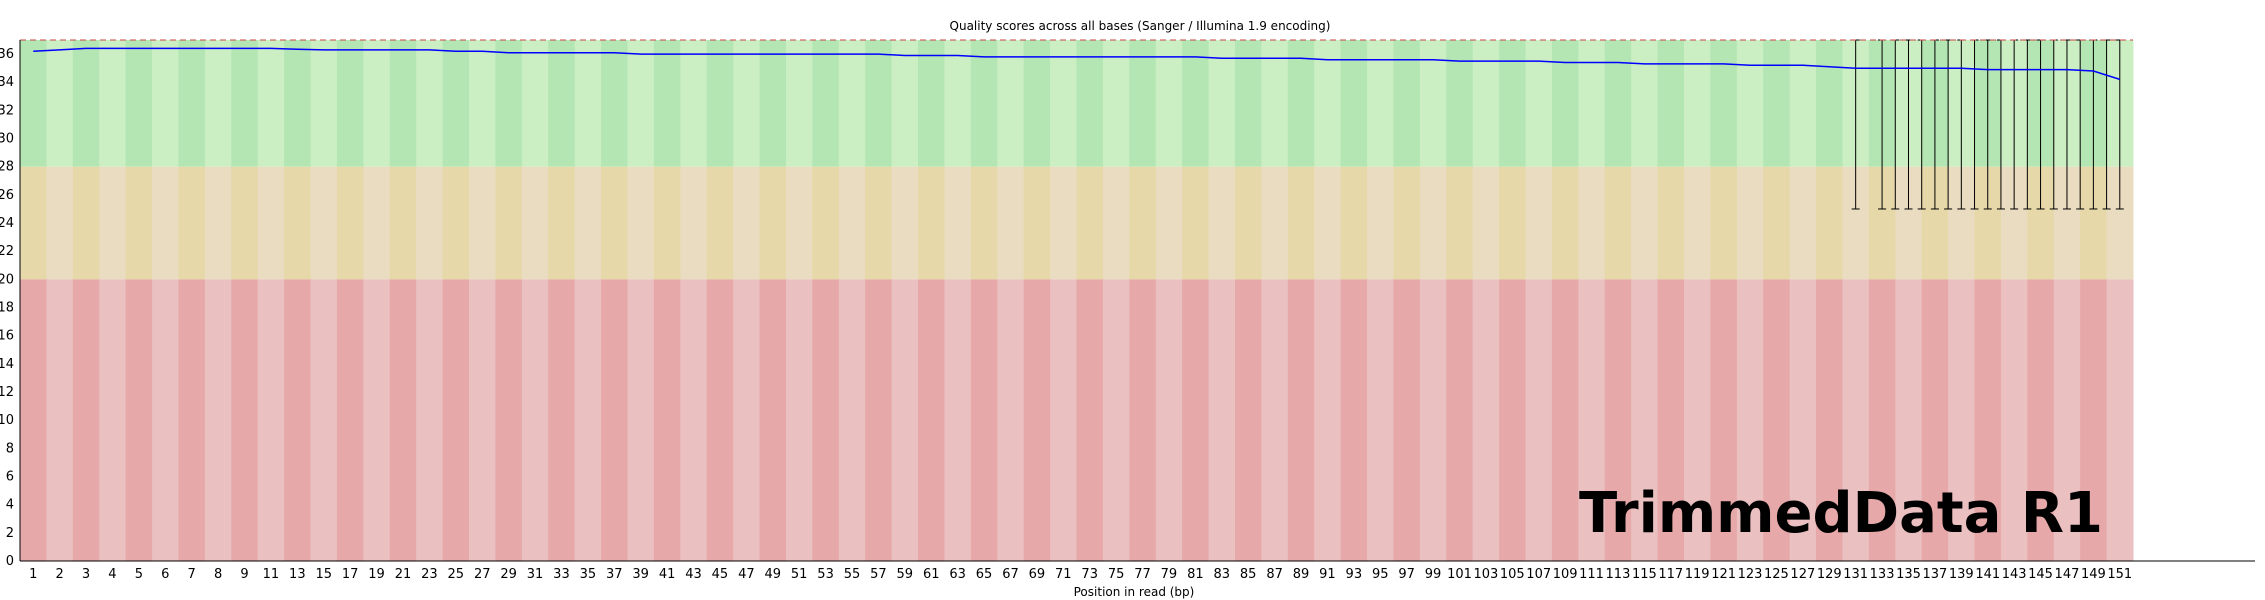  I want to click on x-tick-label: 47, so click(746, 574).